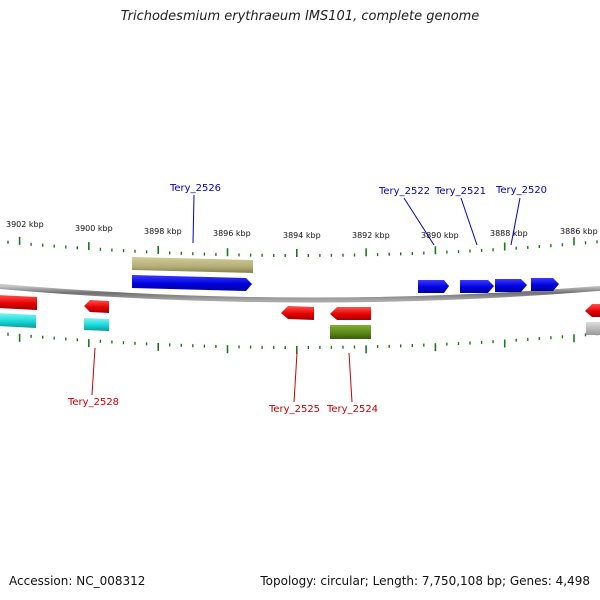 The width and height of the screenshot is (600, 600). Describe the element at coordinates (545, 284) in the screenshot. I see `gene-arrow-forward` at that location.